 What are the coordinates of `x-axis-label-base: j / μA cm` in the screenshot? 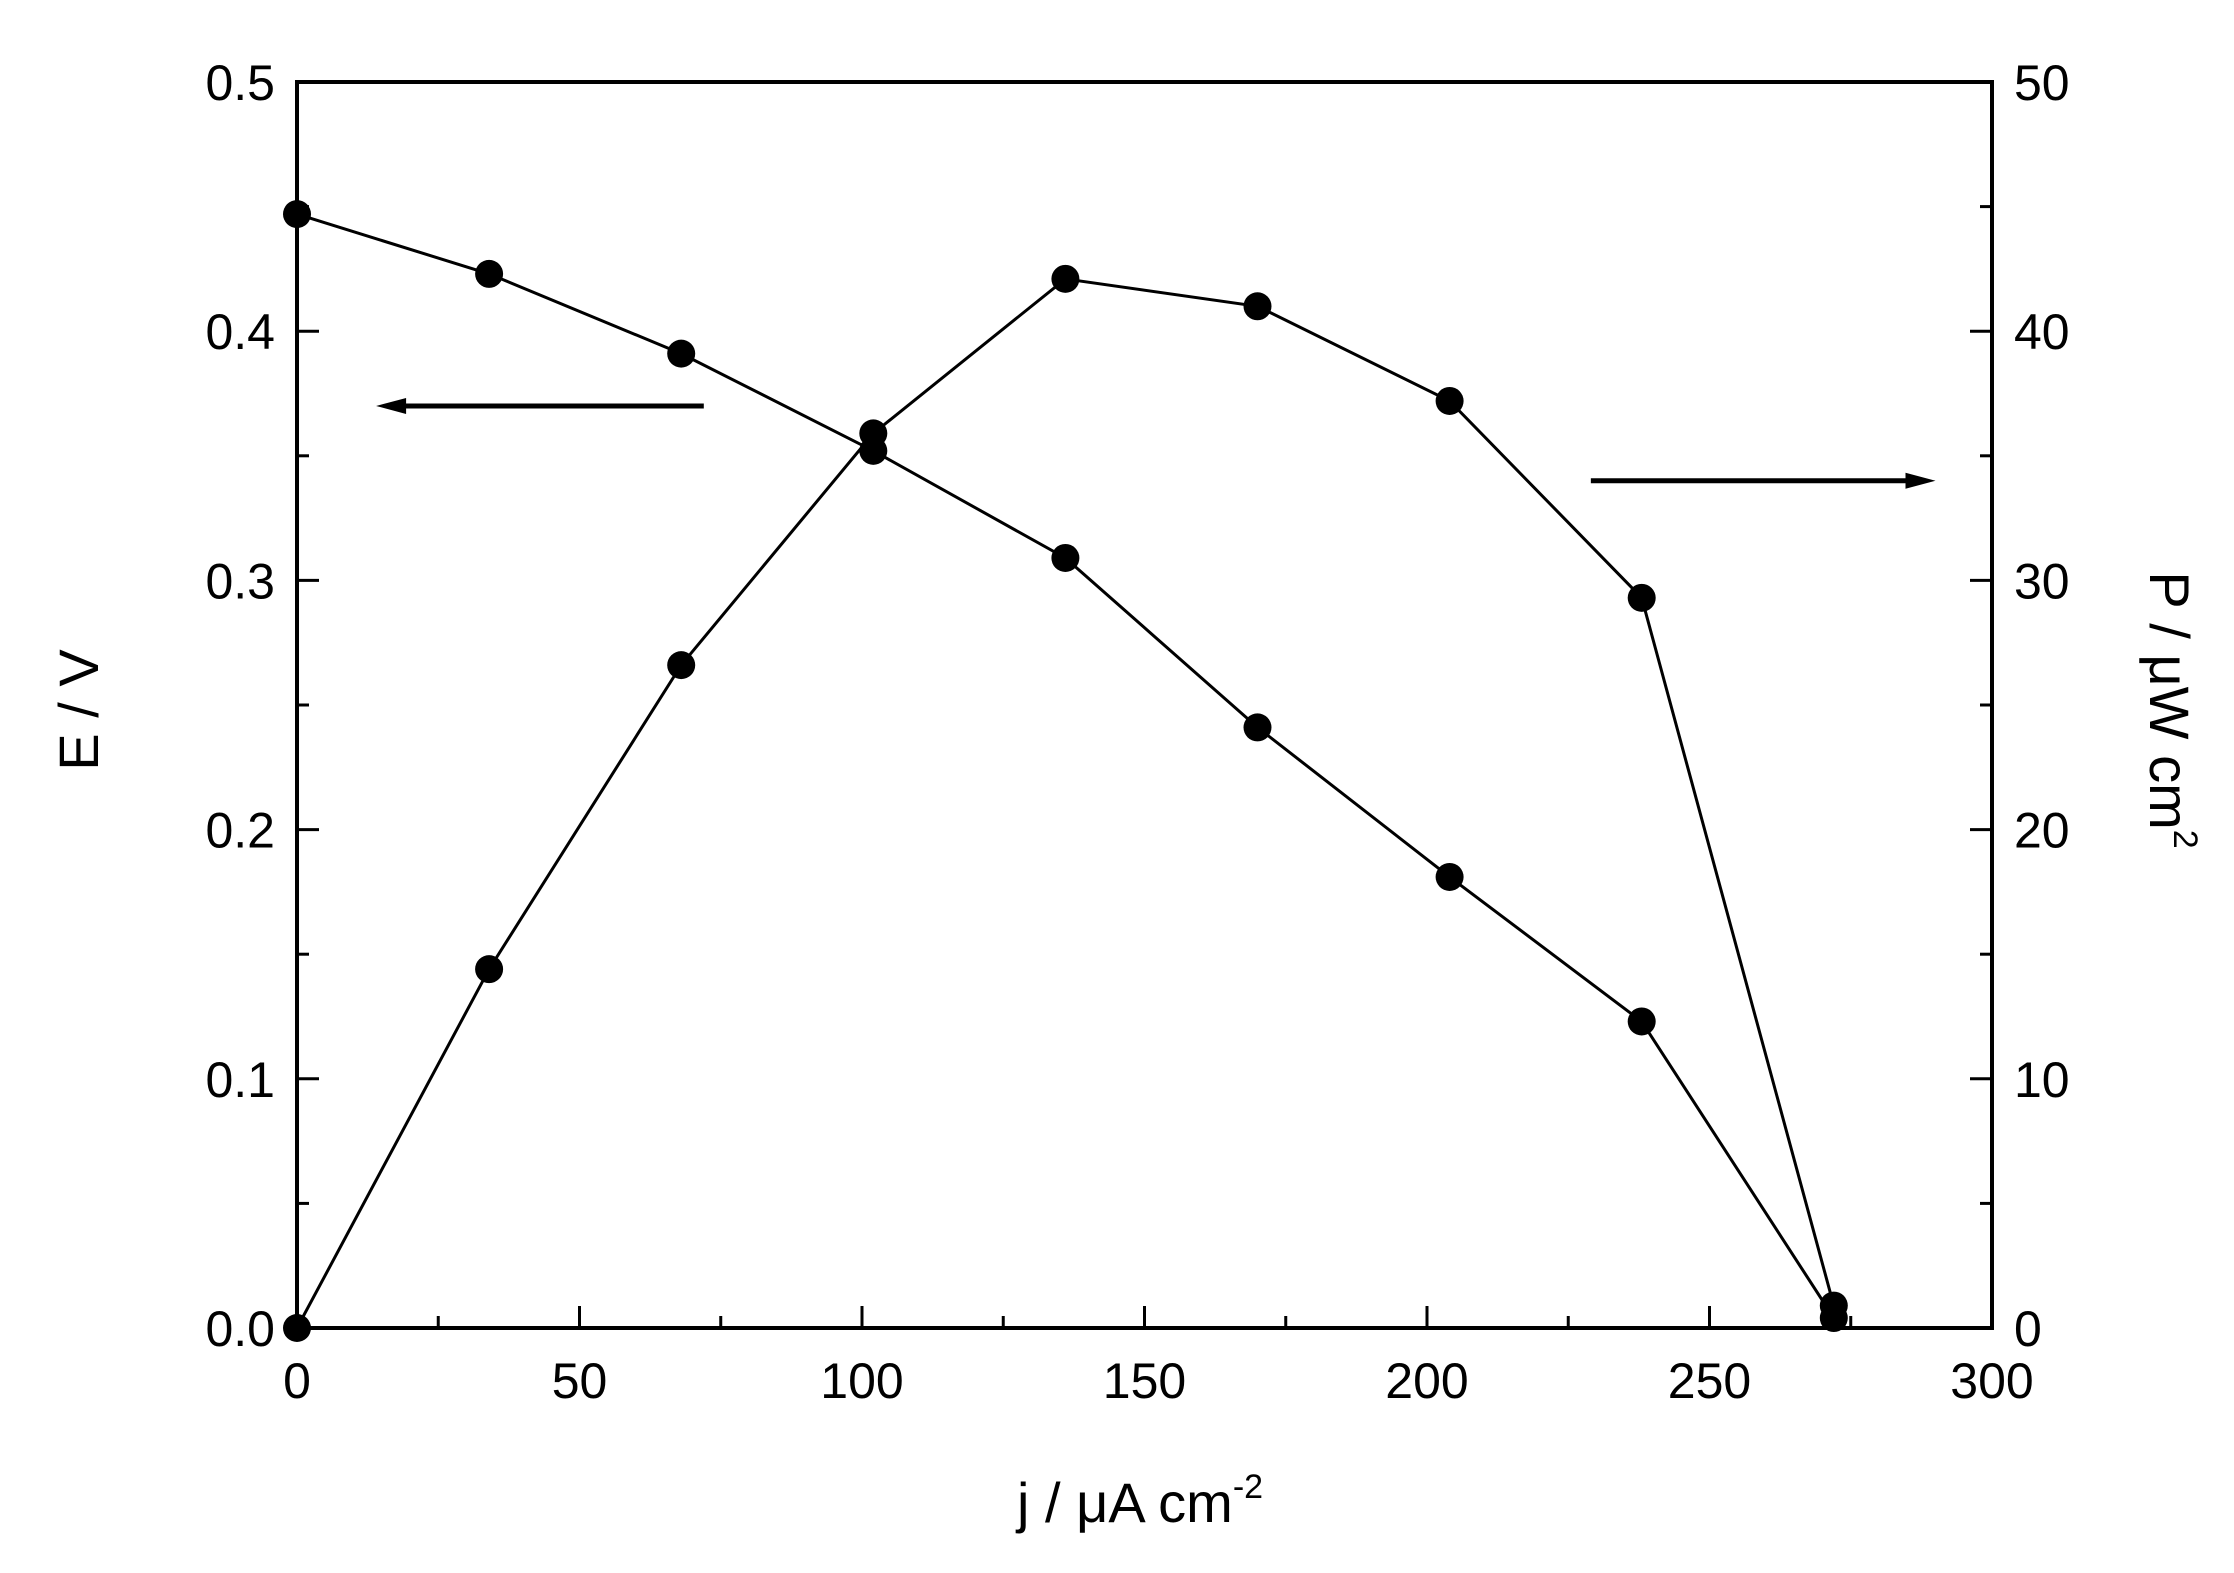 It's located at (1124, 1502).